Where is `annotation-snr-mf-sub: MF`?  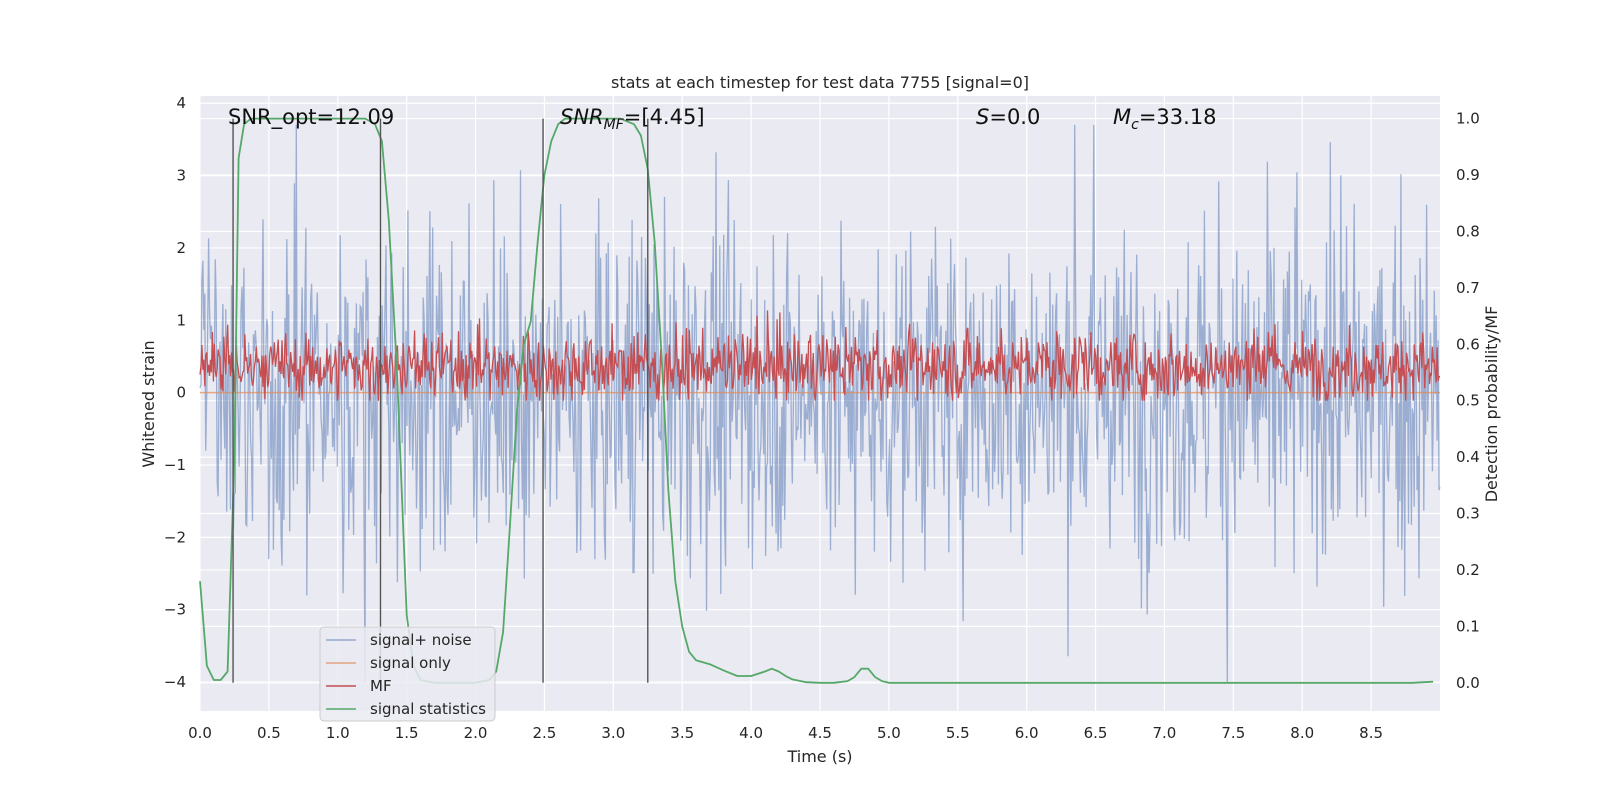 annotation-snr-mf-sub: MF is located at coordinates (614, 125).